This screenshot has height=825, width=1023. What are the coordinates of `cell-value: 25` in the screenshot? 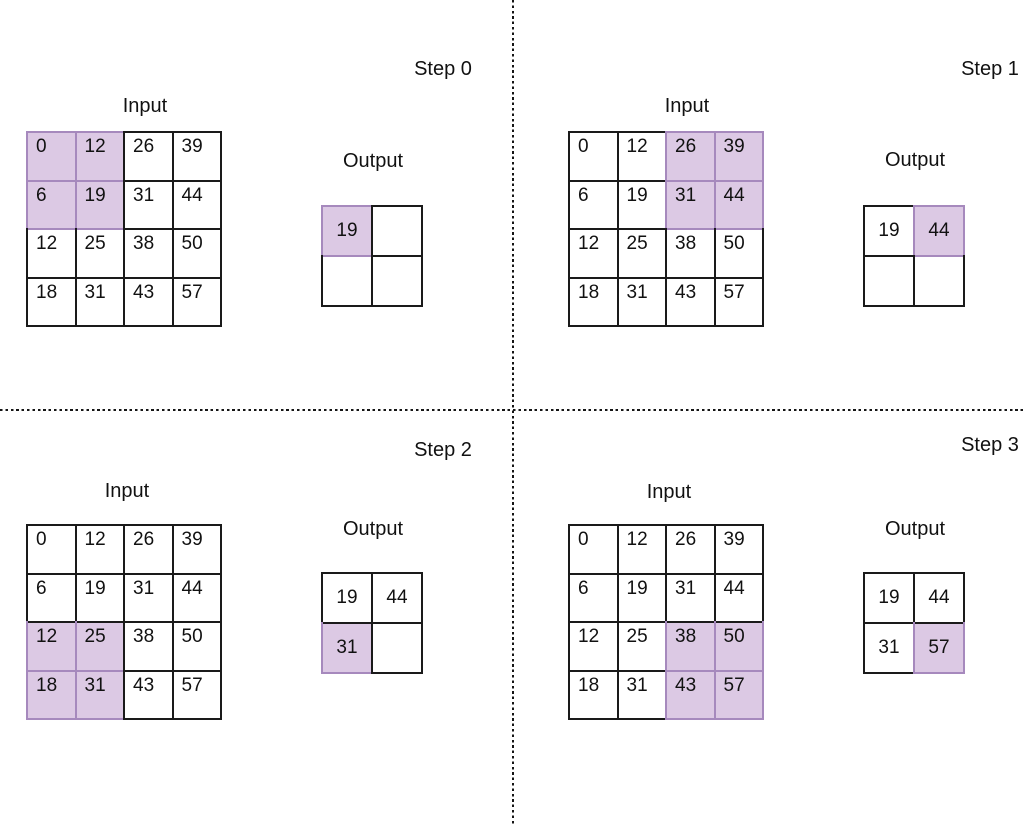 It's located at (637, 636).